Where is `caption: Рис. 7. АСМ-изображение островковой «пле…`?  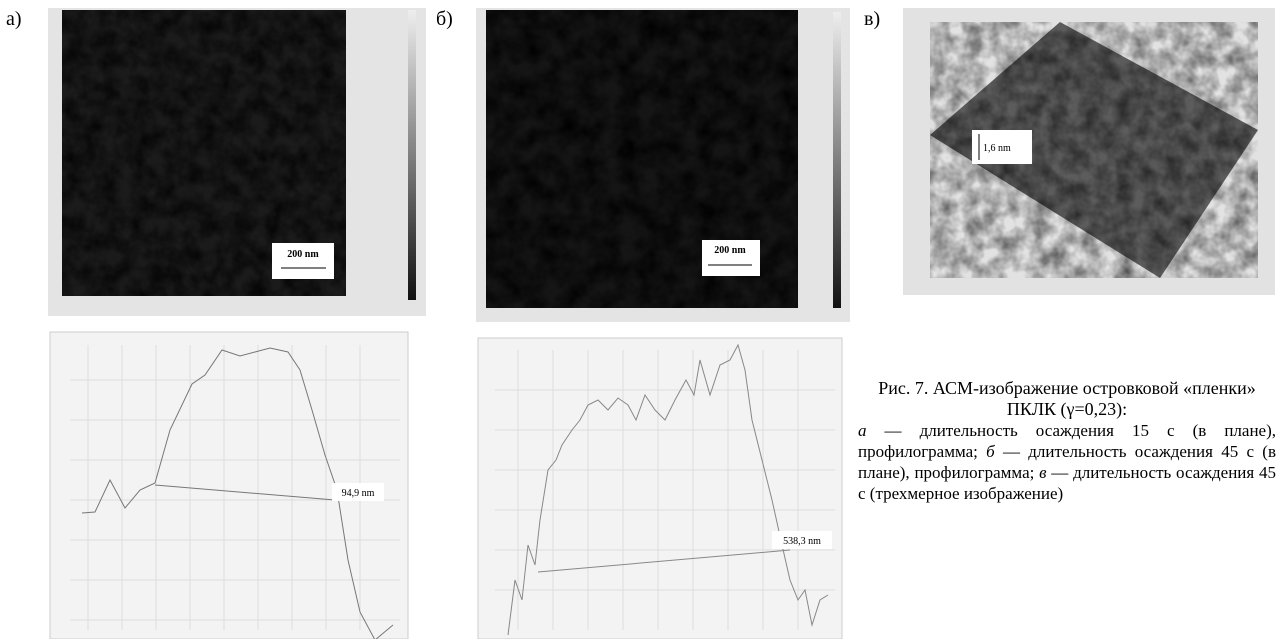 caption: Рис. 7. АСМ-изображение островковой «пле… is located at coordinates (1067, 441).